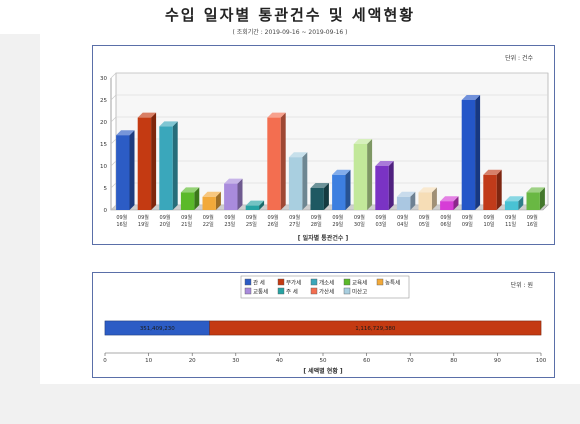  I want to click on chart2-x-tick-label: 80, so click(453, 361).